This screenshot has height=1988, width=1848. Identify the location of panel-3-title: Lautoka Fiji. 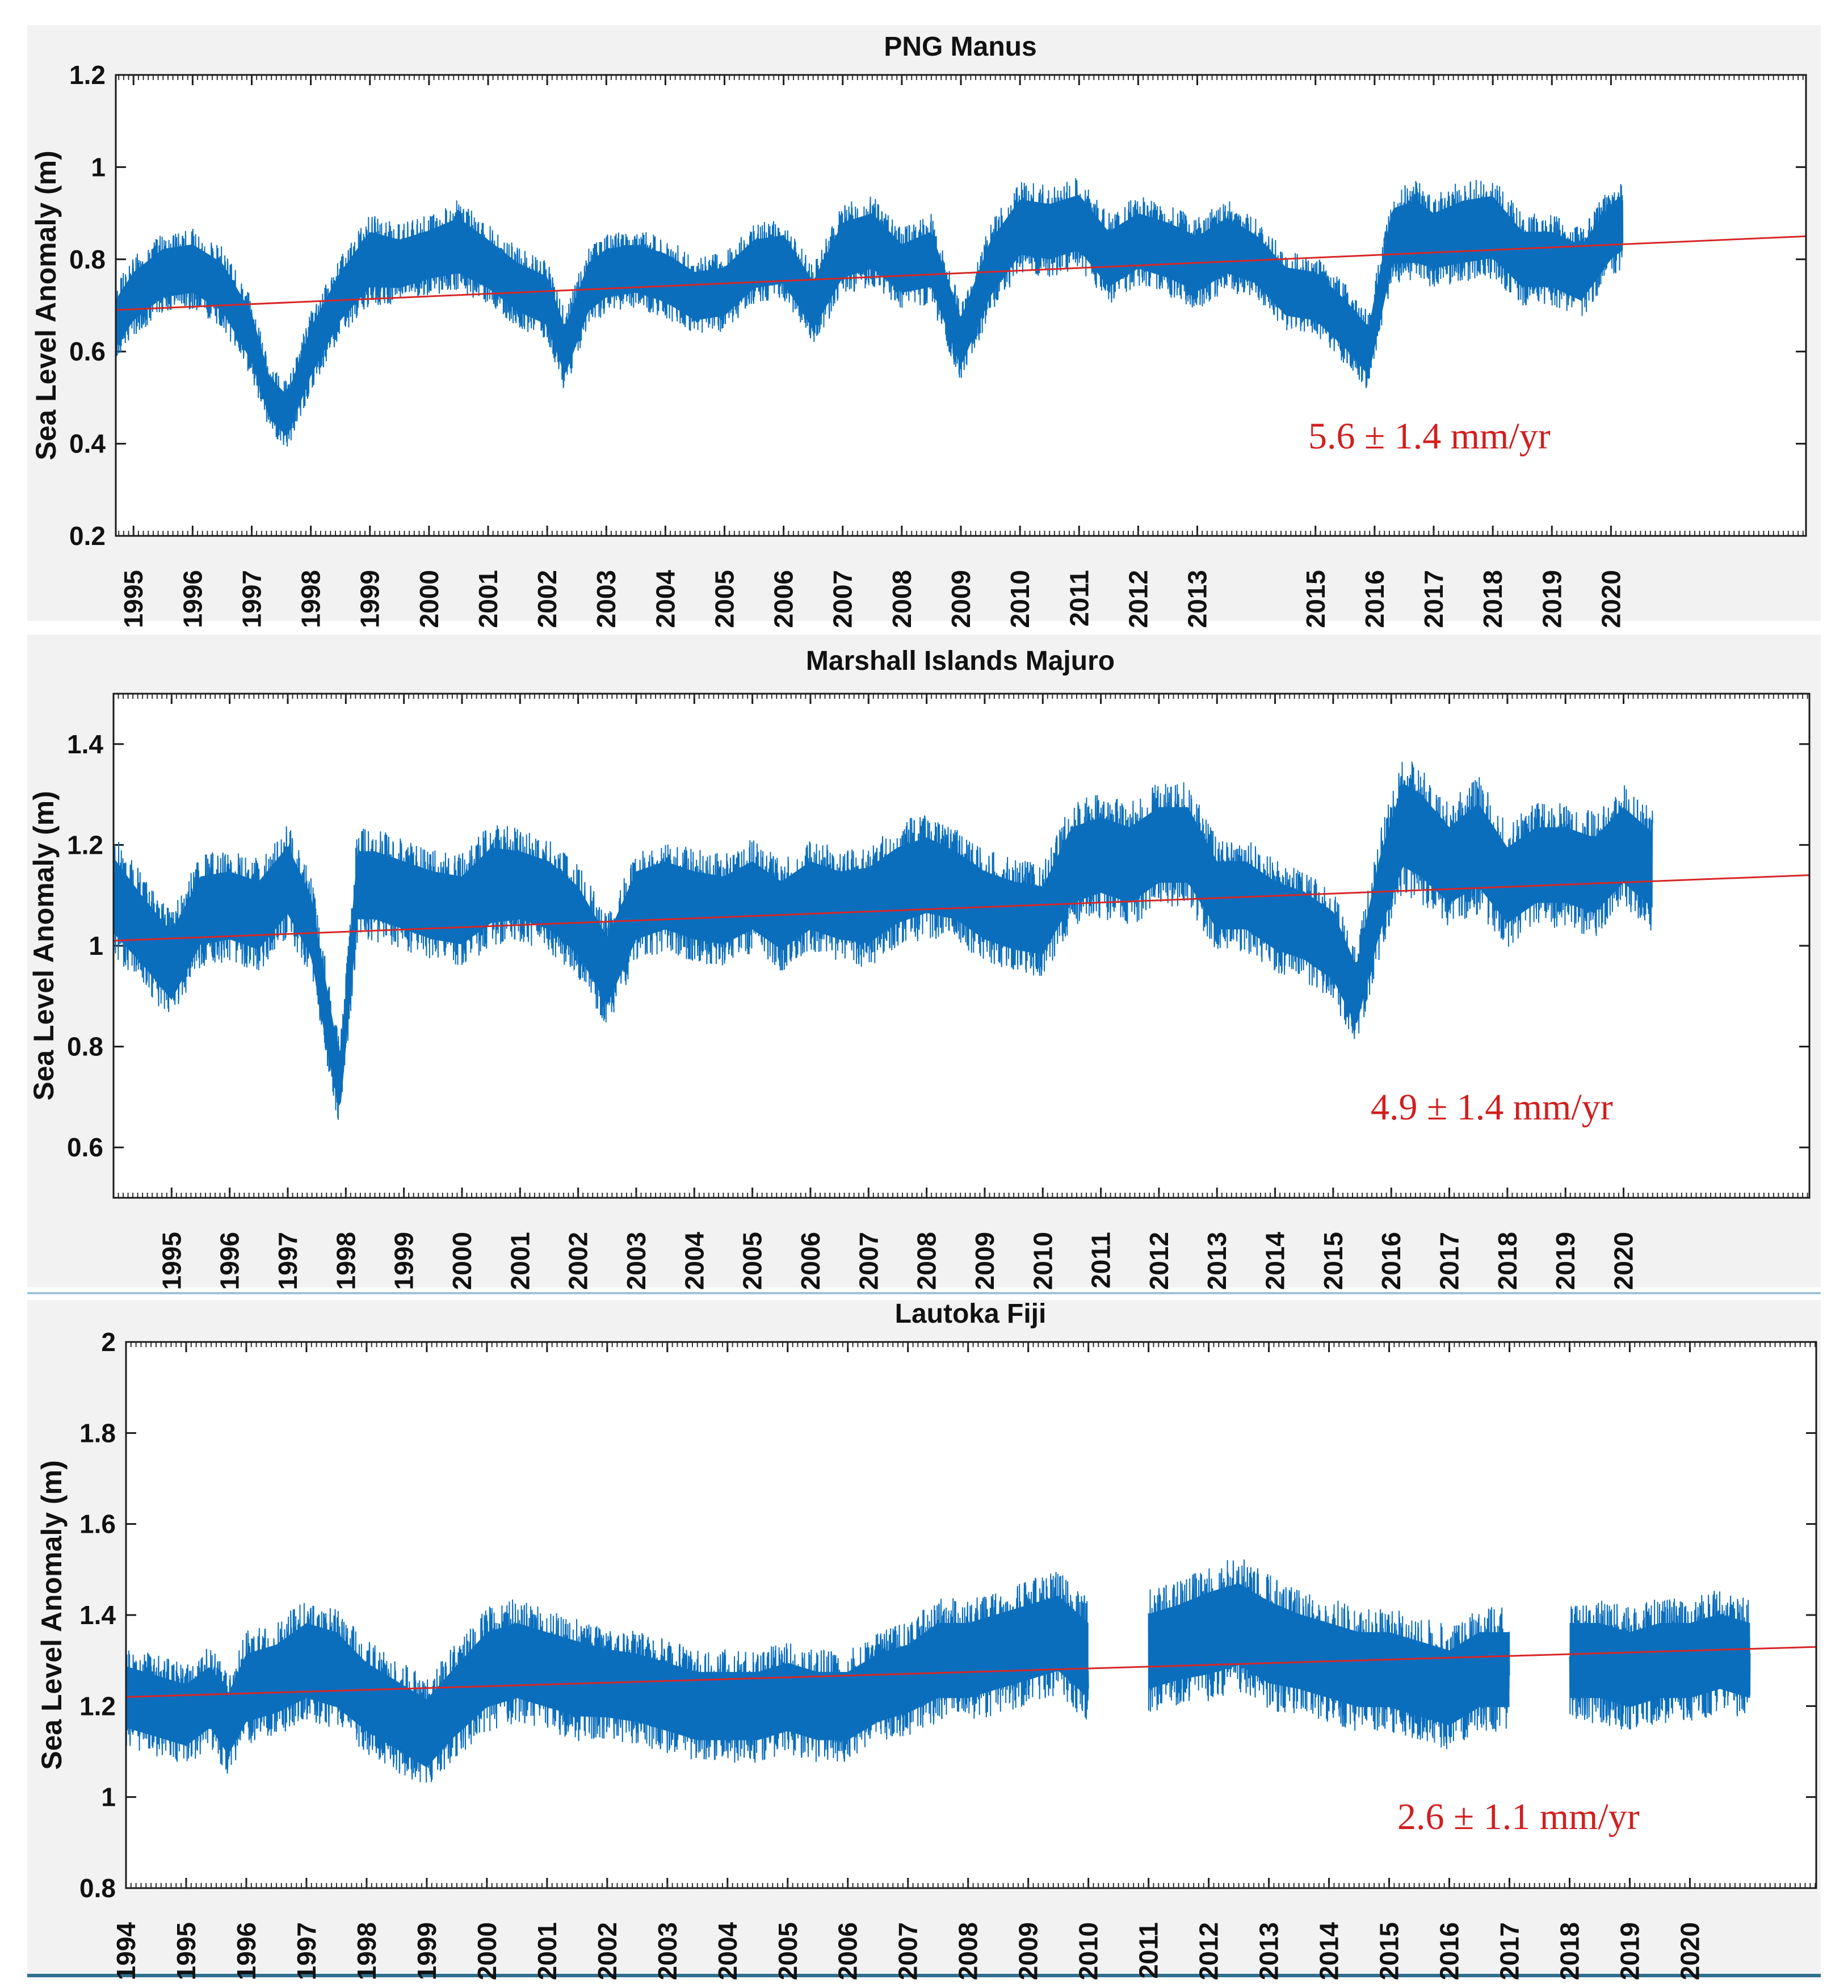
(971, 1314).